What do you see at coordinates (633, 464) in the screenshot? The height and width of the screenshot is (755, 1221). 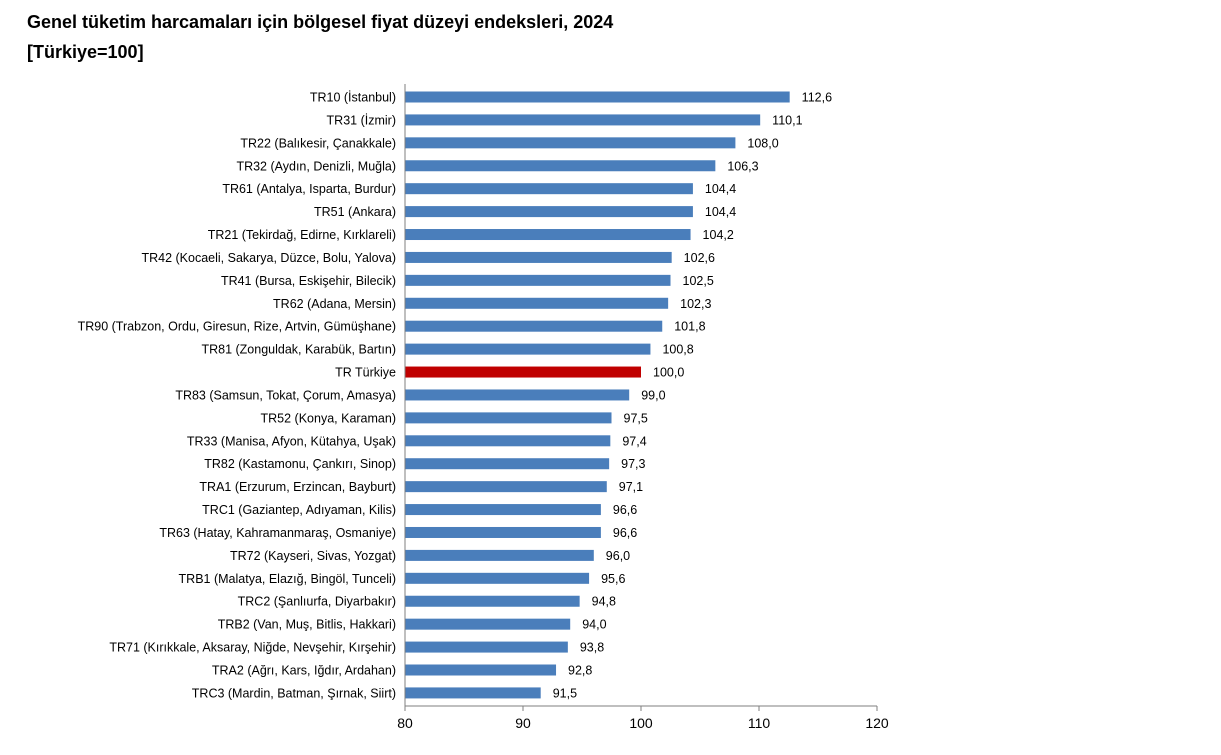 I see `data-label: 97,3` at bounding box center [633, 464].